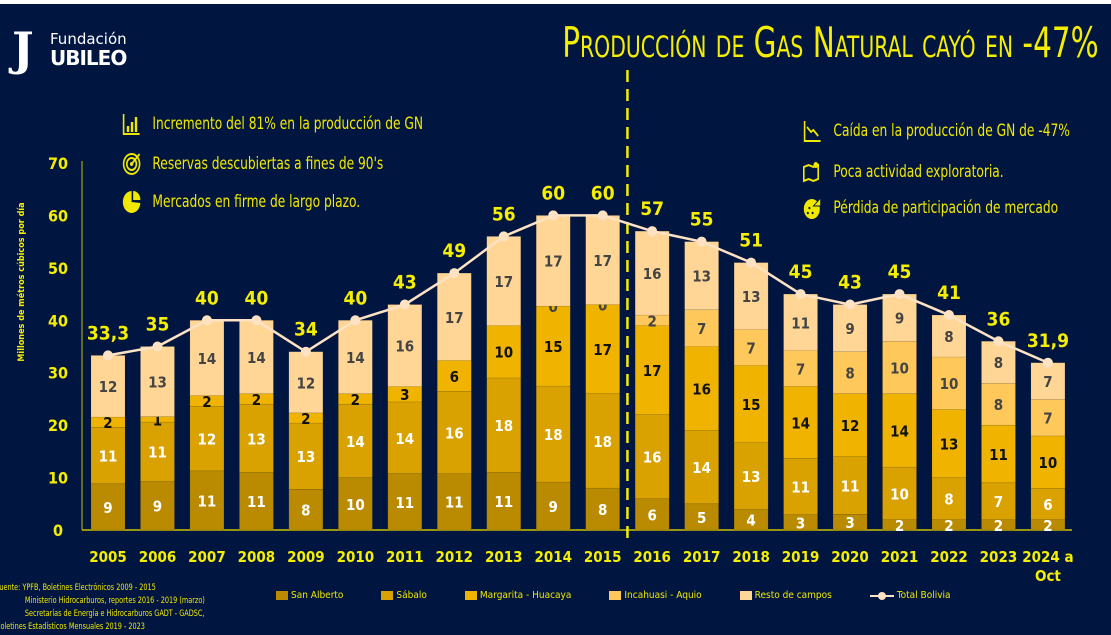 Image resolution: width=1111 pixels, height=635 pixels. Describe the element at coordinates (158, 557) in the screenshot. I see `x-tick-label: 2006` at that location.